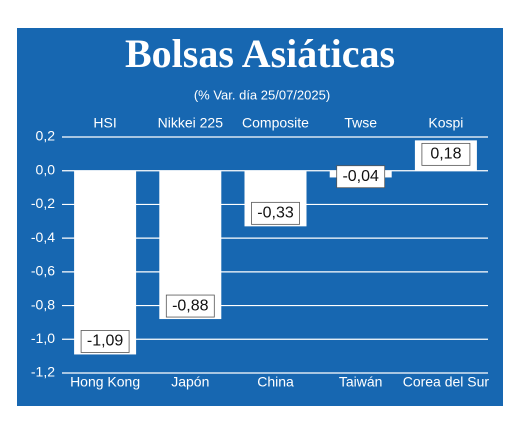 This screenshot has width=520, height=427. I want to click on y-tick-label: -0,2, so click(43, 203).